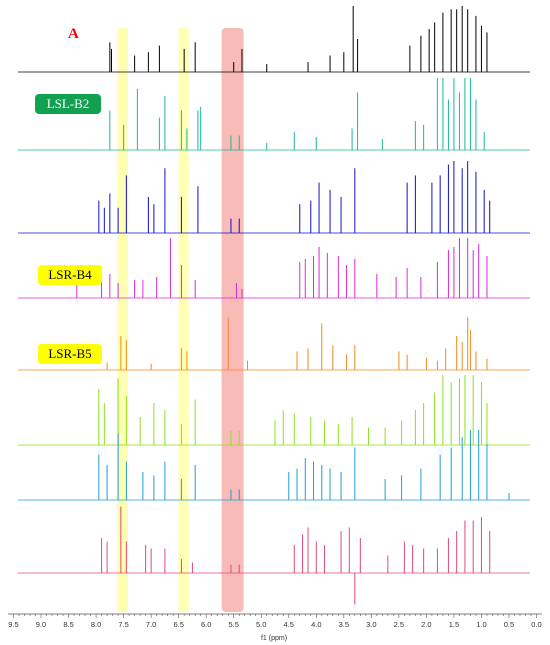 This screenshot has height=645, width=550. What do you see at coordinates (13, 624) in the screenshot?
I see `x-tick-label: 9.5` at bounding box center [13, 624].